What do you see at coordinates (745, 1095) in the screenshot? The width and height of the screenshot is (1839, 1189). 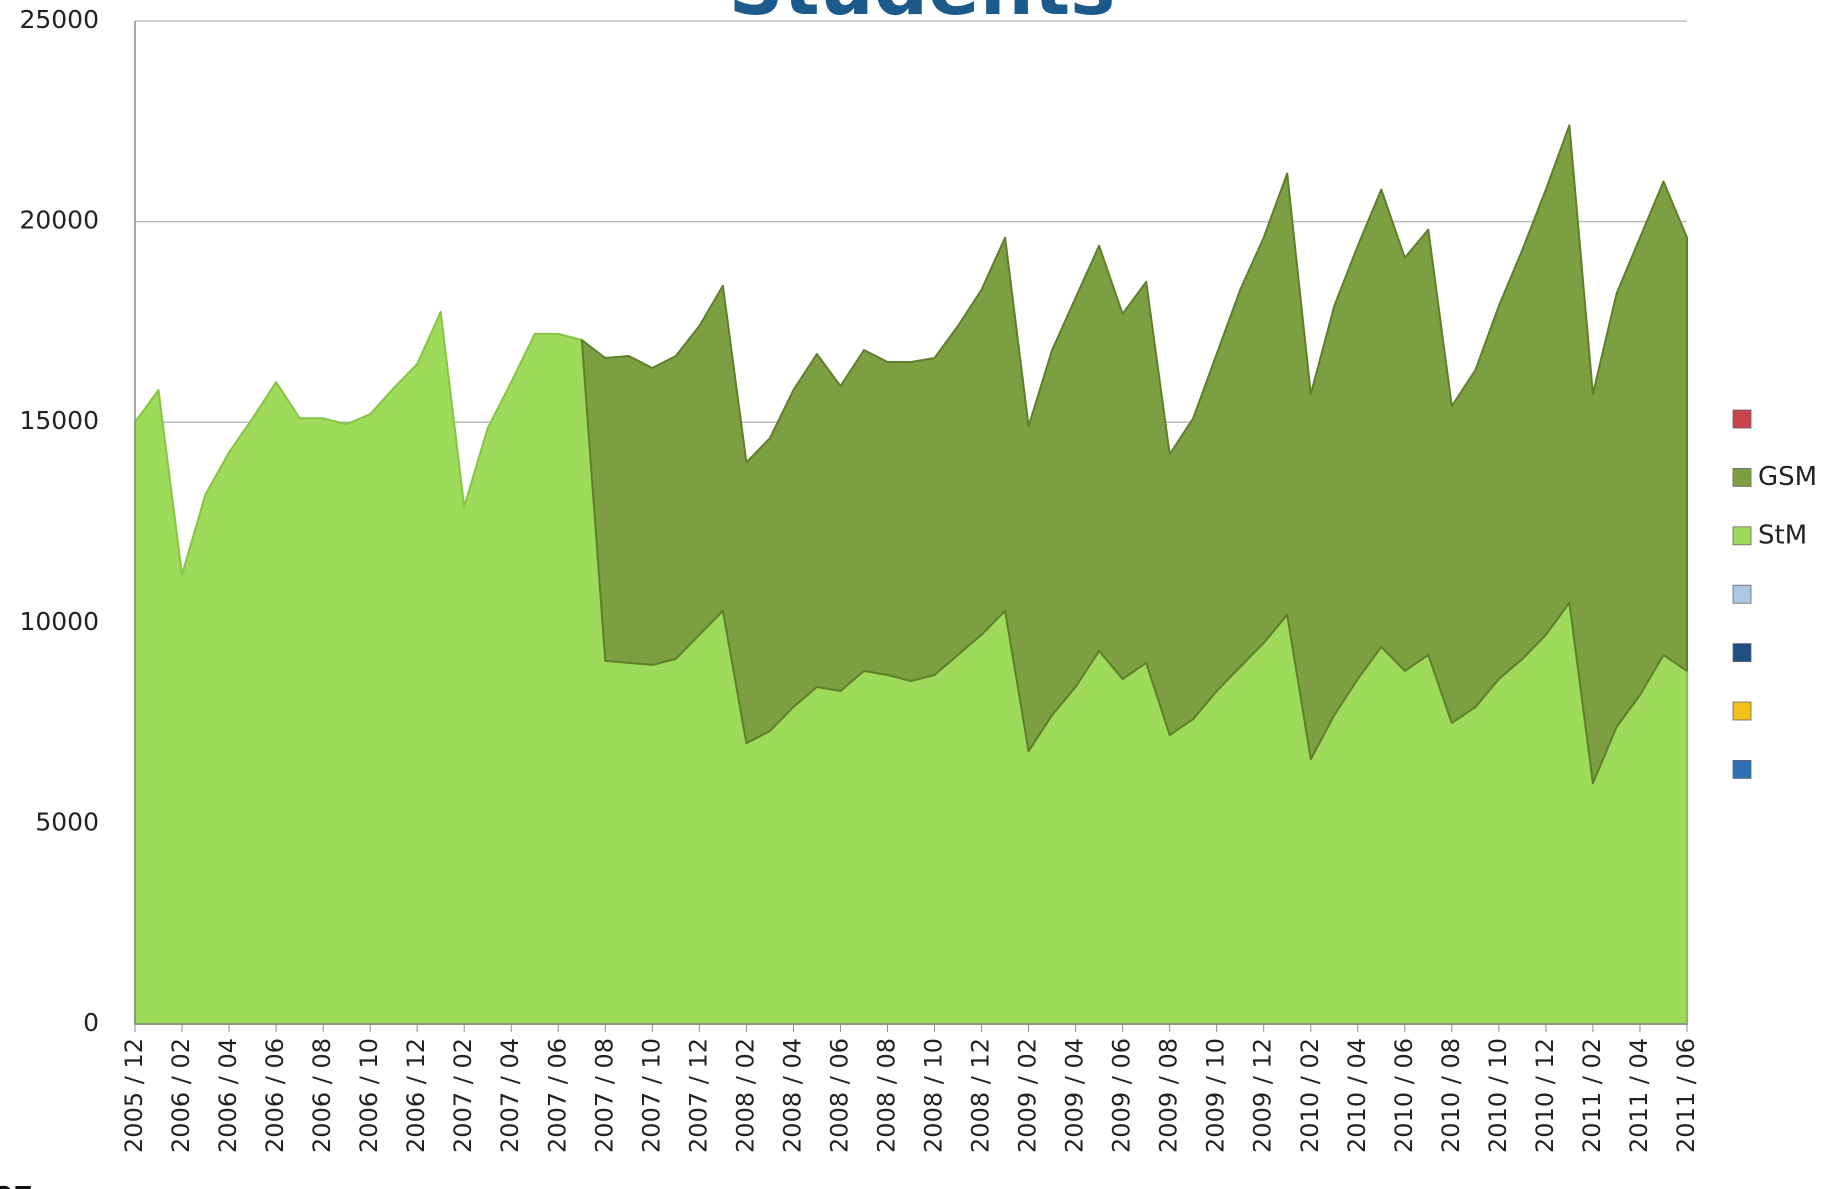 I see `x-tick-label: 2008 / 02` at bounding box center [745, 1095].